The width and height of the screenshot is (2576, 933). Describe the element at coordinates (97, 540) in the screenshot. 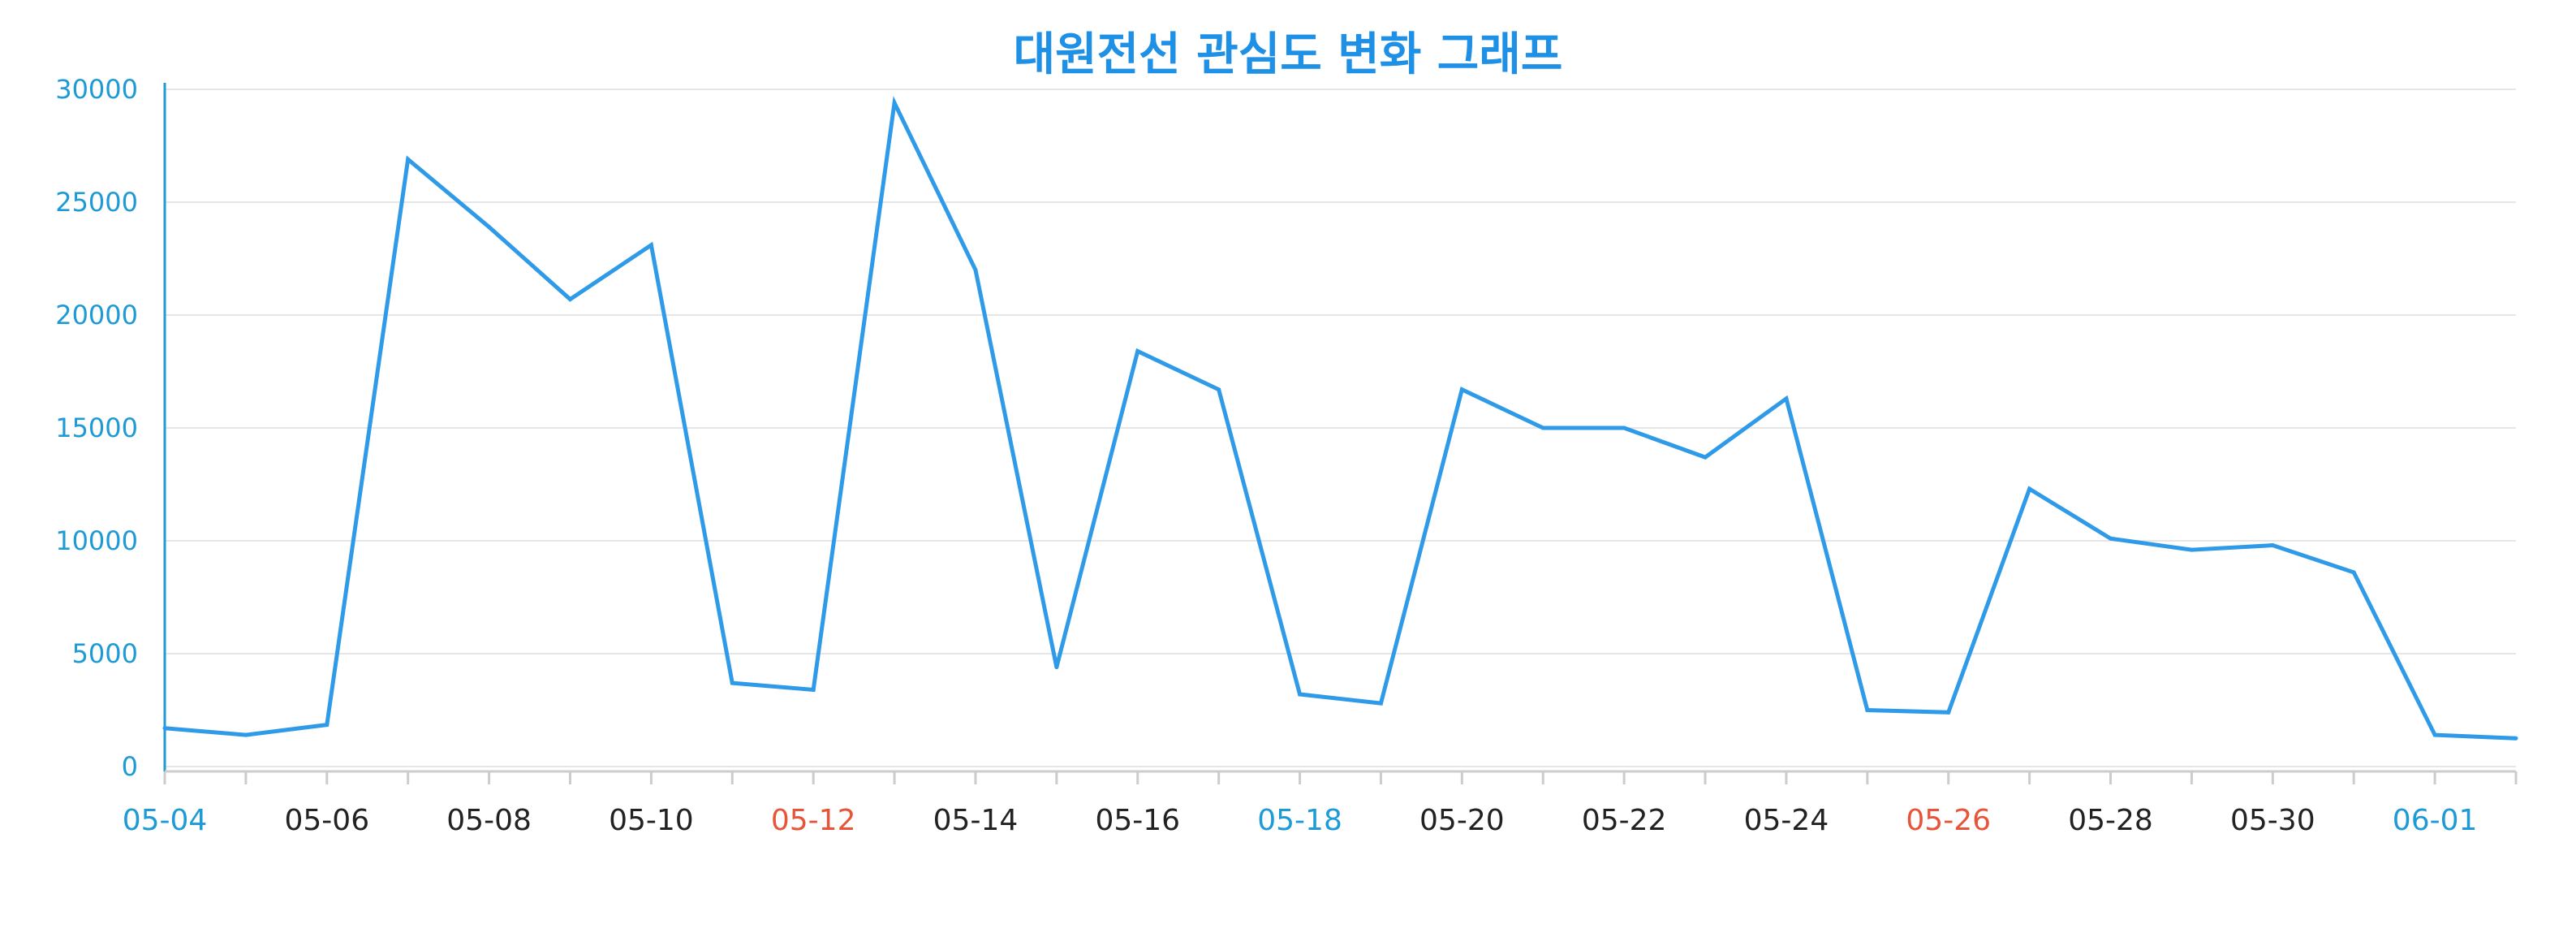

I see `y-tick-label: 10000` at that location.